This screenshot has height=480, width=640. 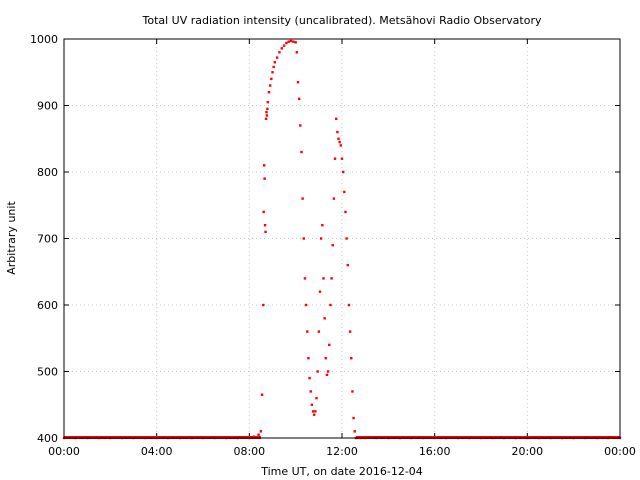 What do you see at coordinates (249, 451) in the screenshot?
I see `x-tick-label: 08:00` at bounding box center [249, 451].